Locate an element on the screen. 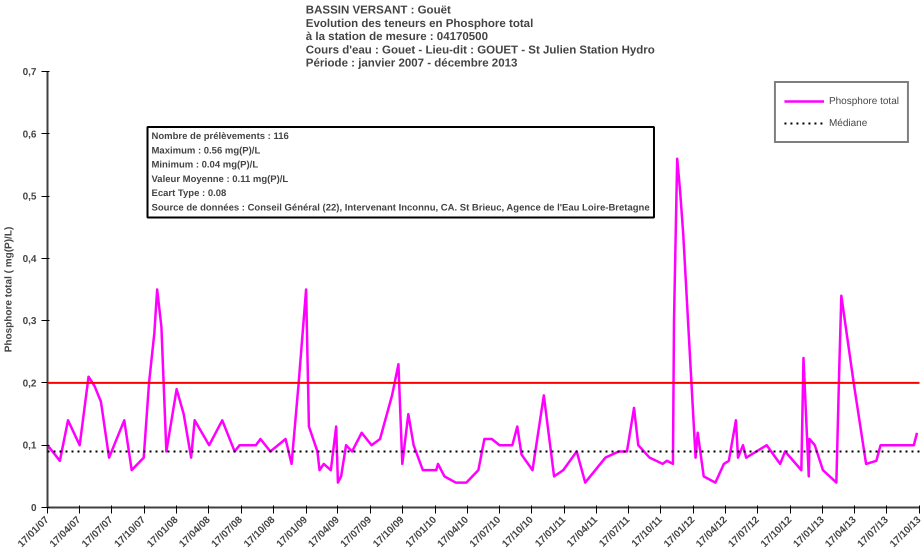 The image size is (923, 556). y-tick-label: 0 is located at coordinates (33, 508).